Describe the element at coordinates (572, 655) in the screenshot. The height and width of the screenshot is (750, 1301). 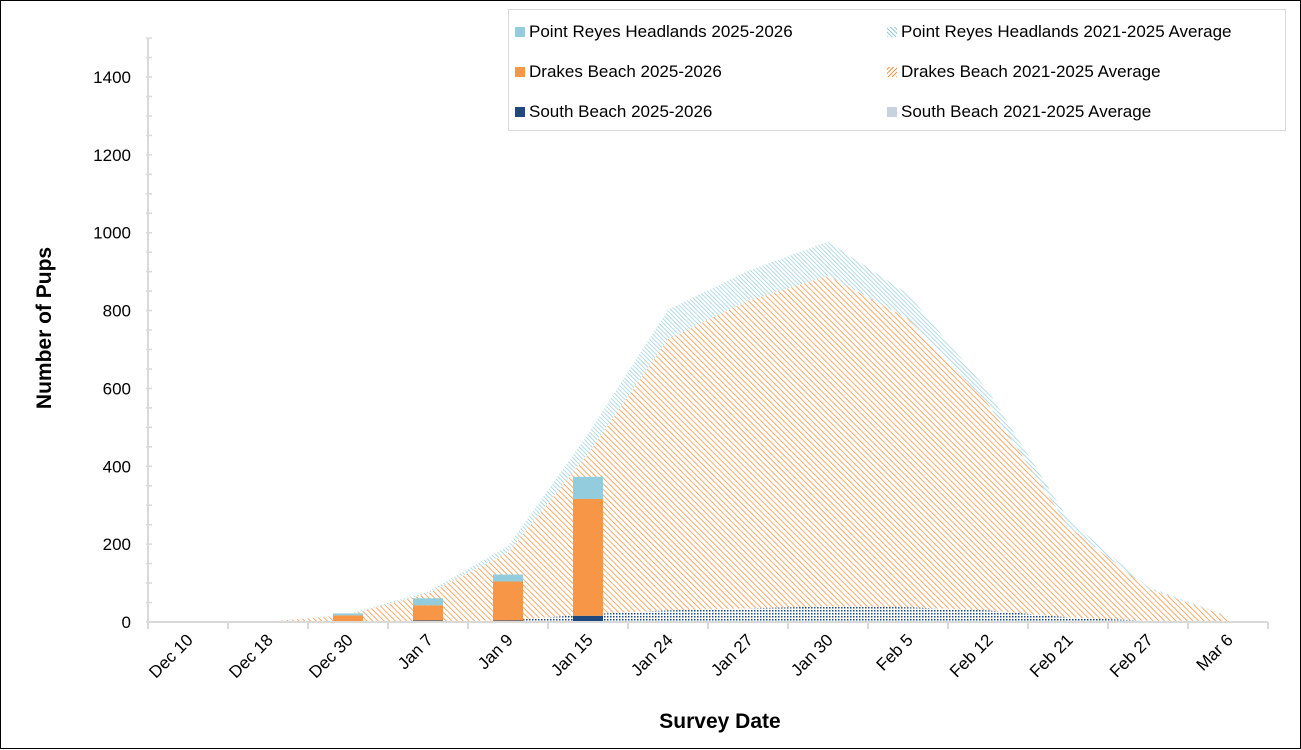
I see `x-tick-label: Jan 15` at that location.